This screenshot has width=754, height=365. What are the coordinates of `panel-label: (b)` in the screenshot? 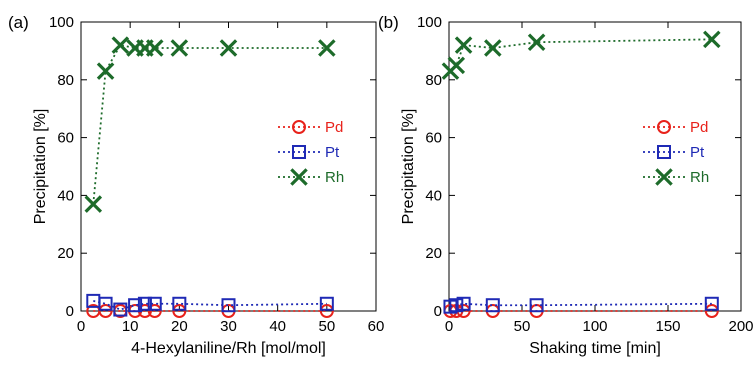 It's located at (388, 22).